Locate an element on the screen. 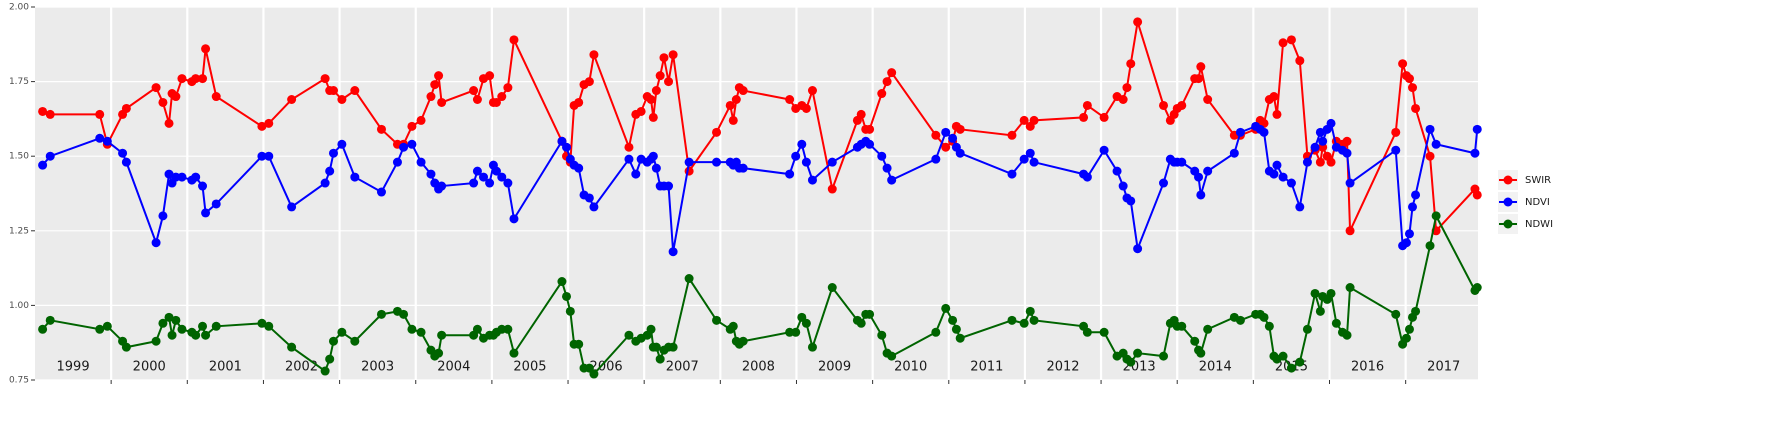 The image size is (1773, 446). year-label: 2008 is located at coordinates (758, 367).